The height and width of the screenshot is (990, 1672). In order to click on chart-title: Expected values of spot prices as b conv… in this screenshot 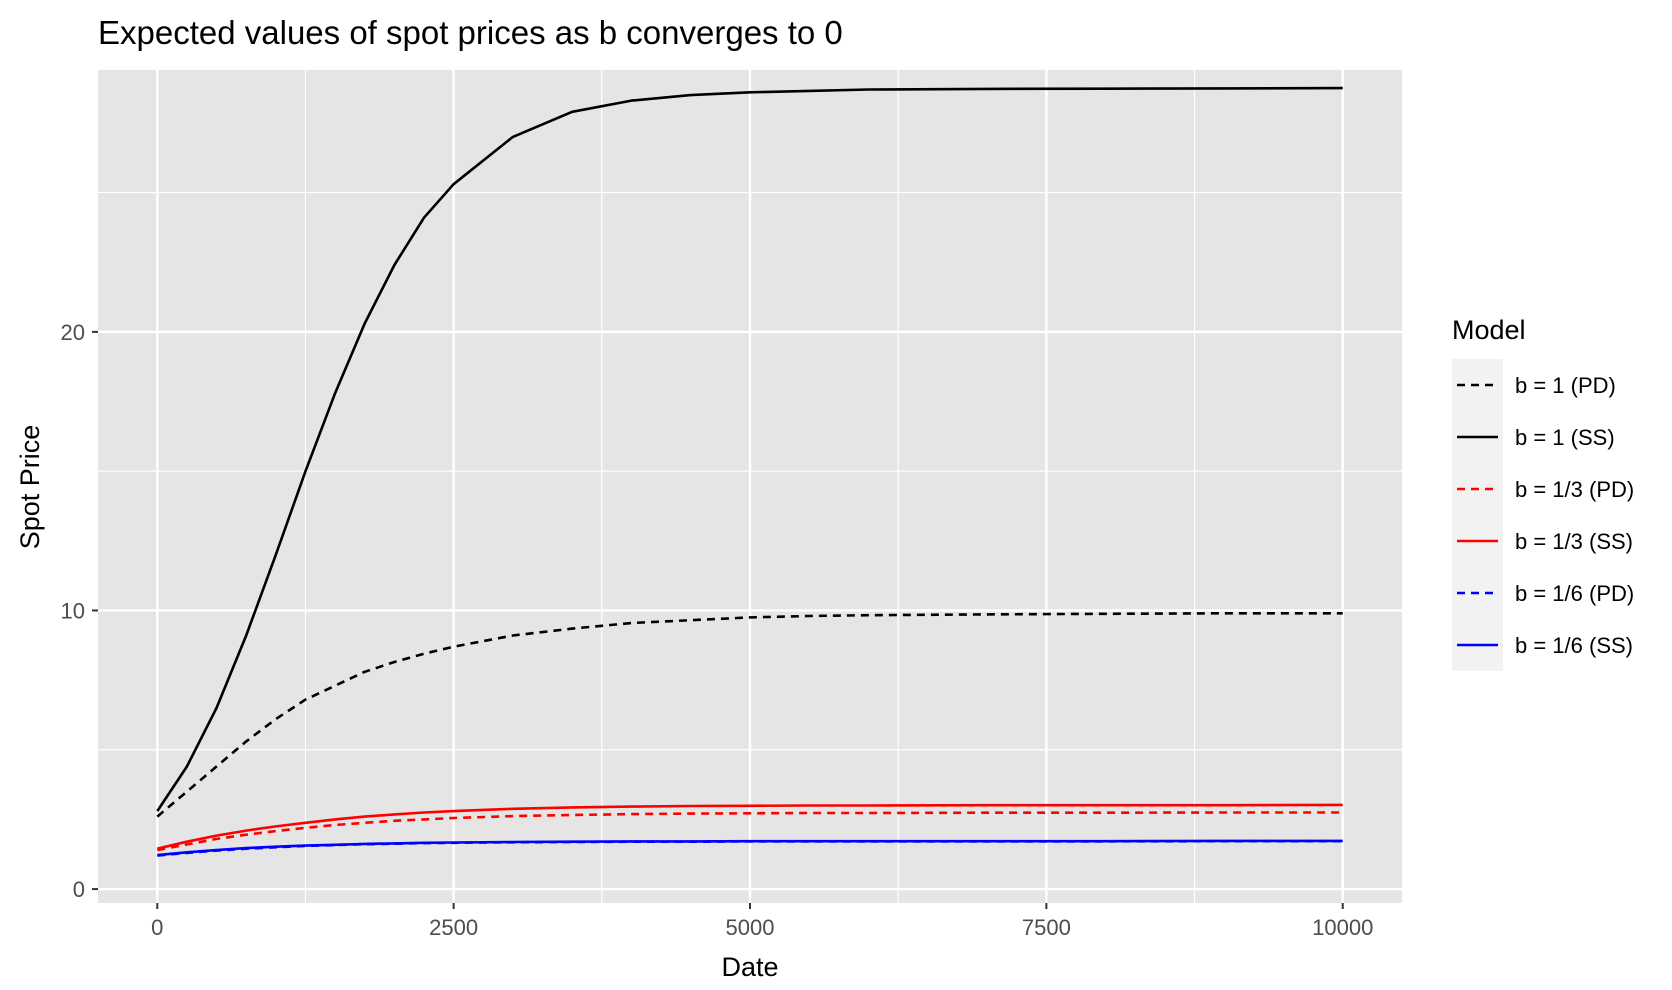, I will do `click(470, 32)`.